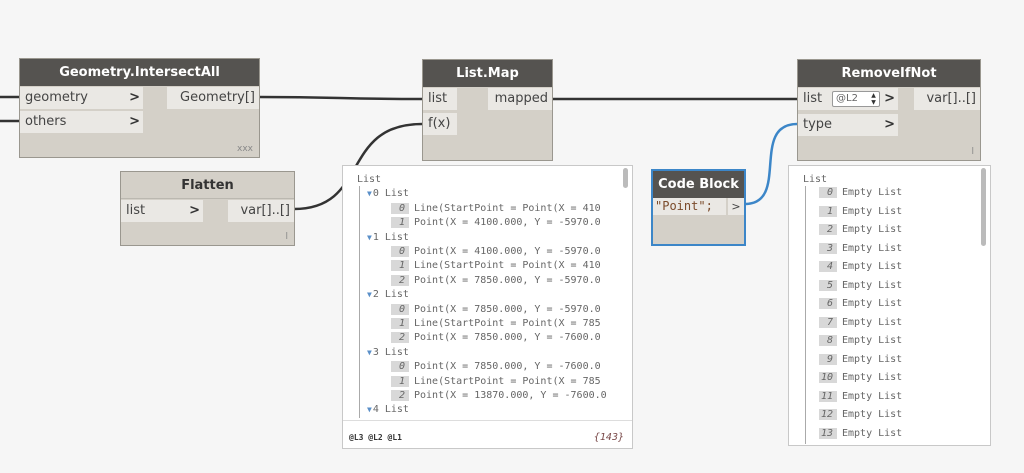  I want to click on input-port-geometry: geometry >, so click(81, 98).